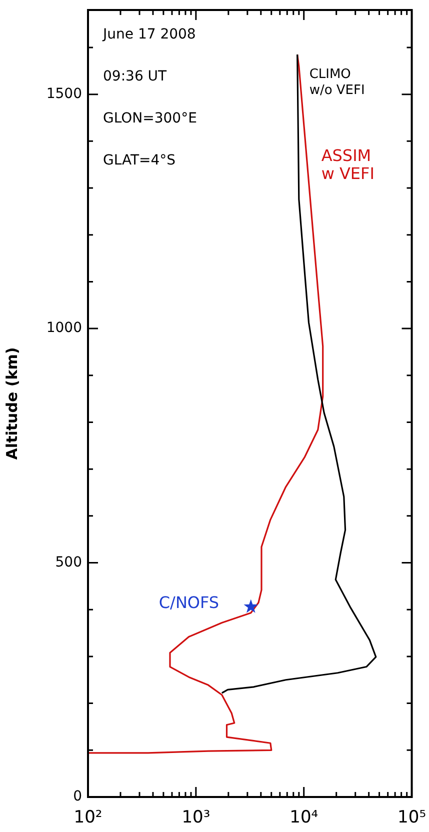 This screenshot has height=832, width=429. I want to click on series-label: CLIMO w/o VEFI, so click(337, 82).